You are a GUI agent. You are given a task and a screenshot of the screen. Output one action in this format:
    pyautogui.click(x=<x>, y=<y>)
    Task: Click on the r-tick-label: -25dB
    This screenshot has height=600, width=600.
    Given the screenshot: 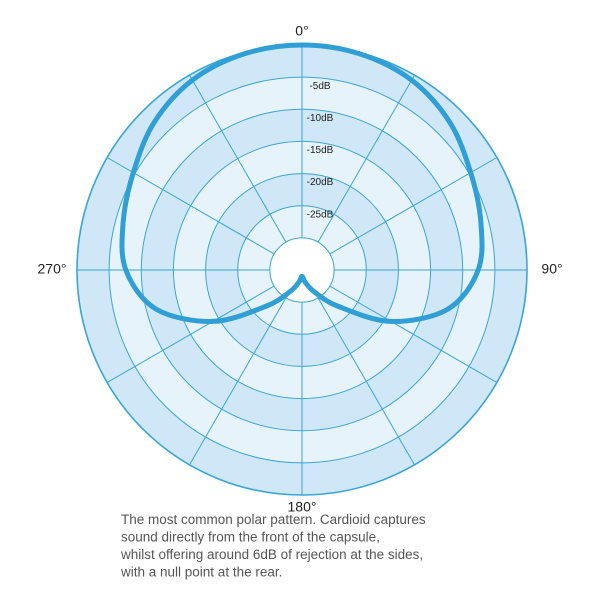 What is the action you would take?
    pyautogui.click(x=320, y=214)
    